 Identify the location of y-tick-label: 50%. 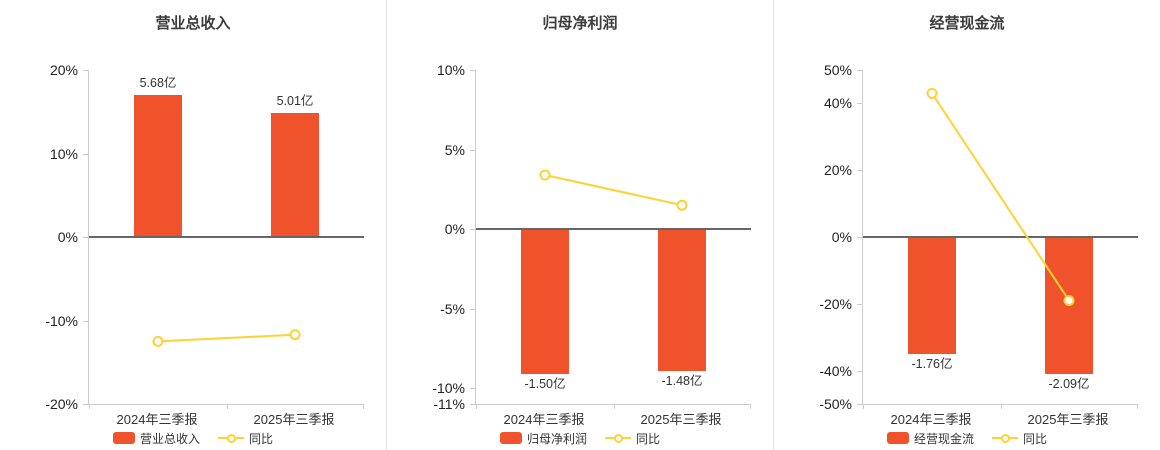
(837, 70).